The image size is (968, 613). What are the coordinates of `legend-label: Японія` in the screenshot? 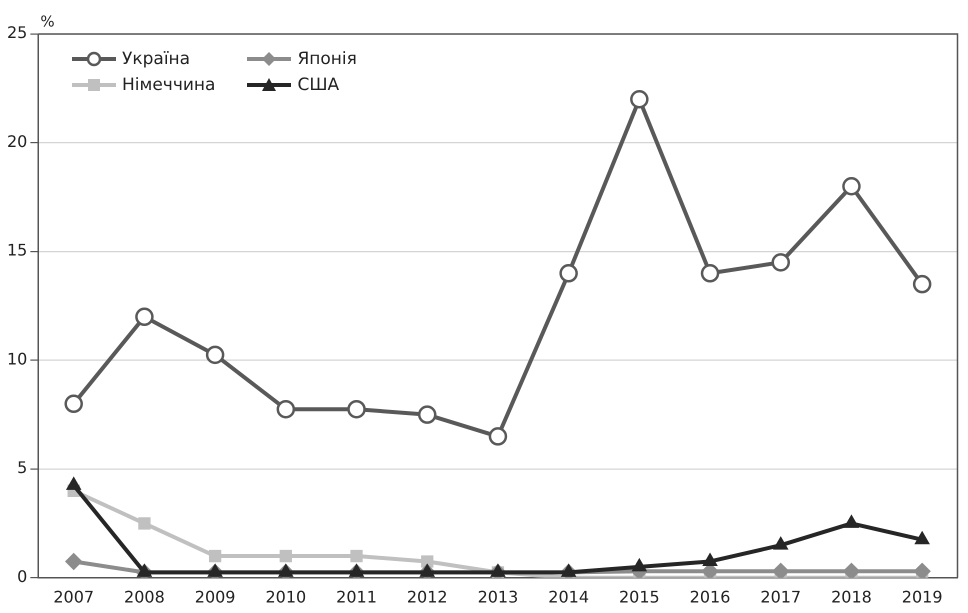 It's located at (327, 59).